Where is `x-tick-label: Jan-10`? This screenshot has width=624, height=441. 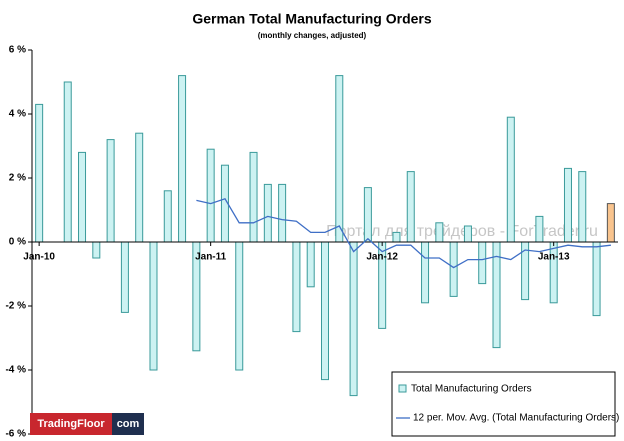 x-tick-label: Jan-10 is located at coordinates (39, 257).